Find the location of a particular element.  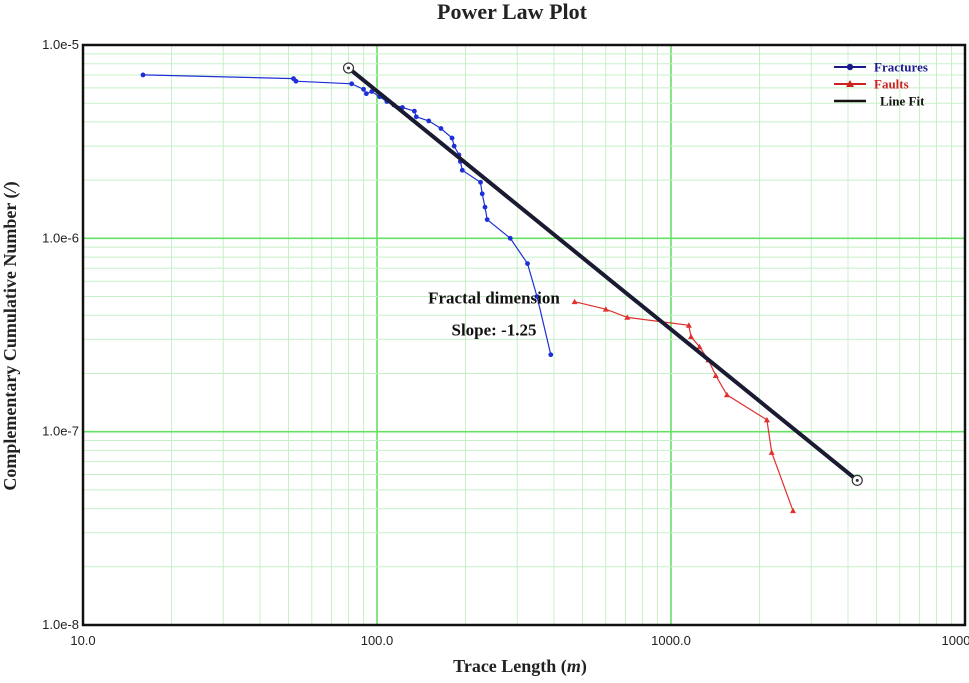

legend-label: Line Fit is located at coordinates (902, 101).